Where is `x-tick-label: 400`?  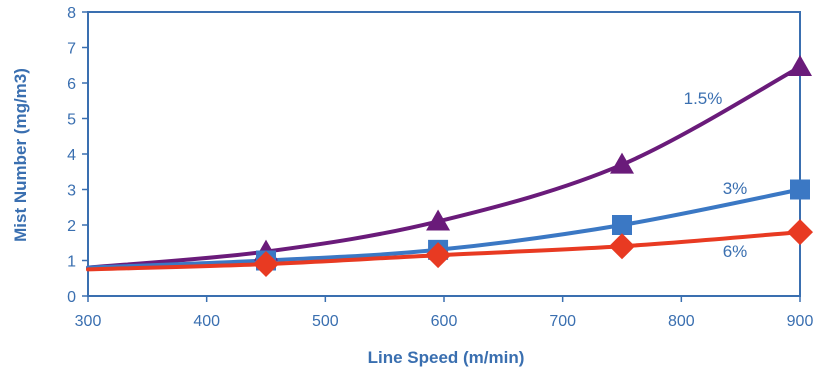
x-tick-label: 400 is located at coordinates (206, 321).